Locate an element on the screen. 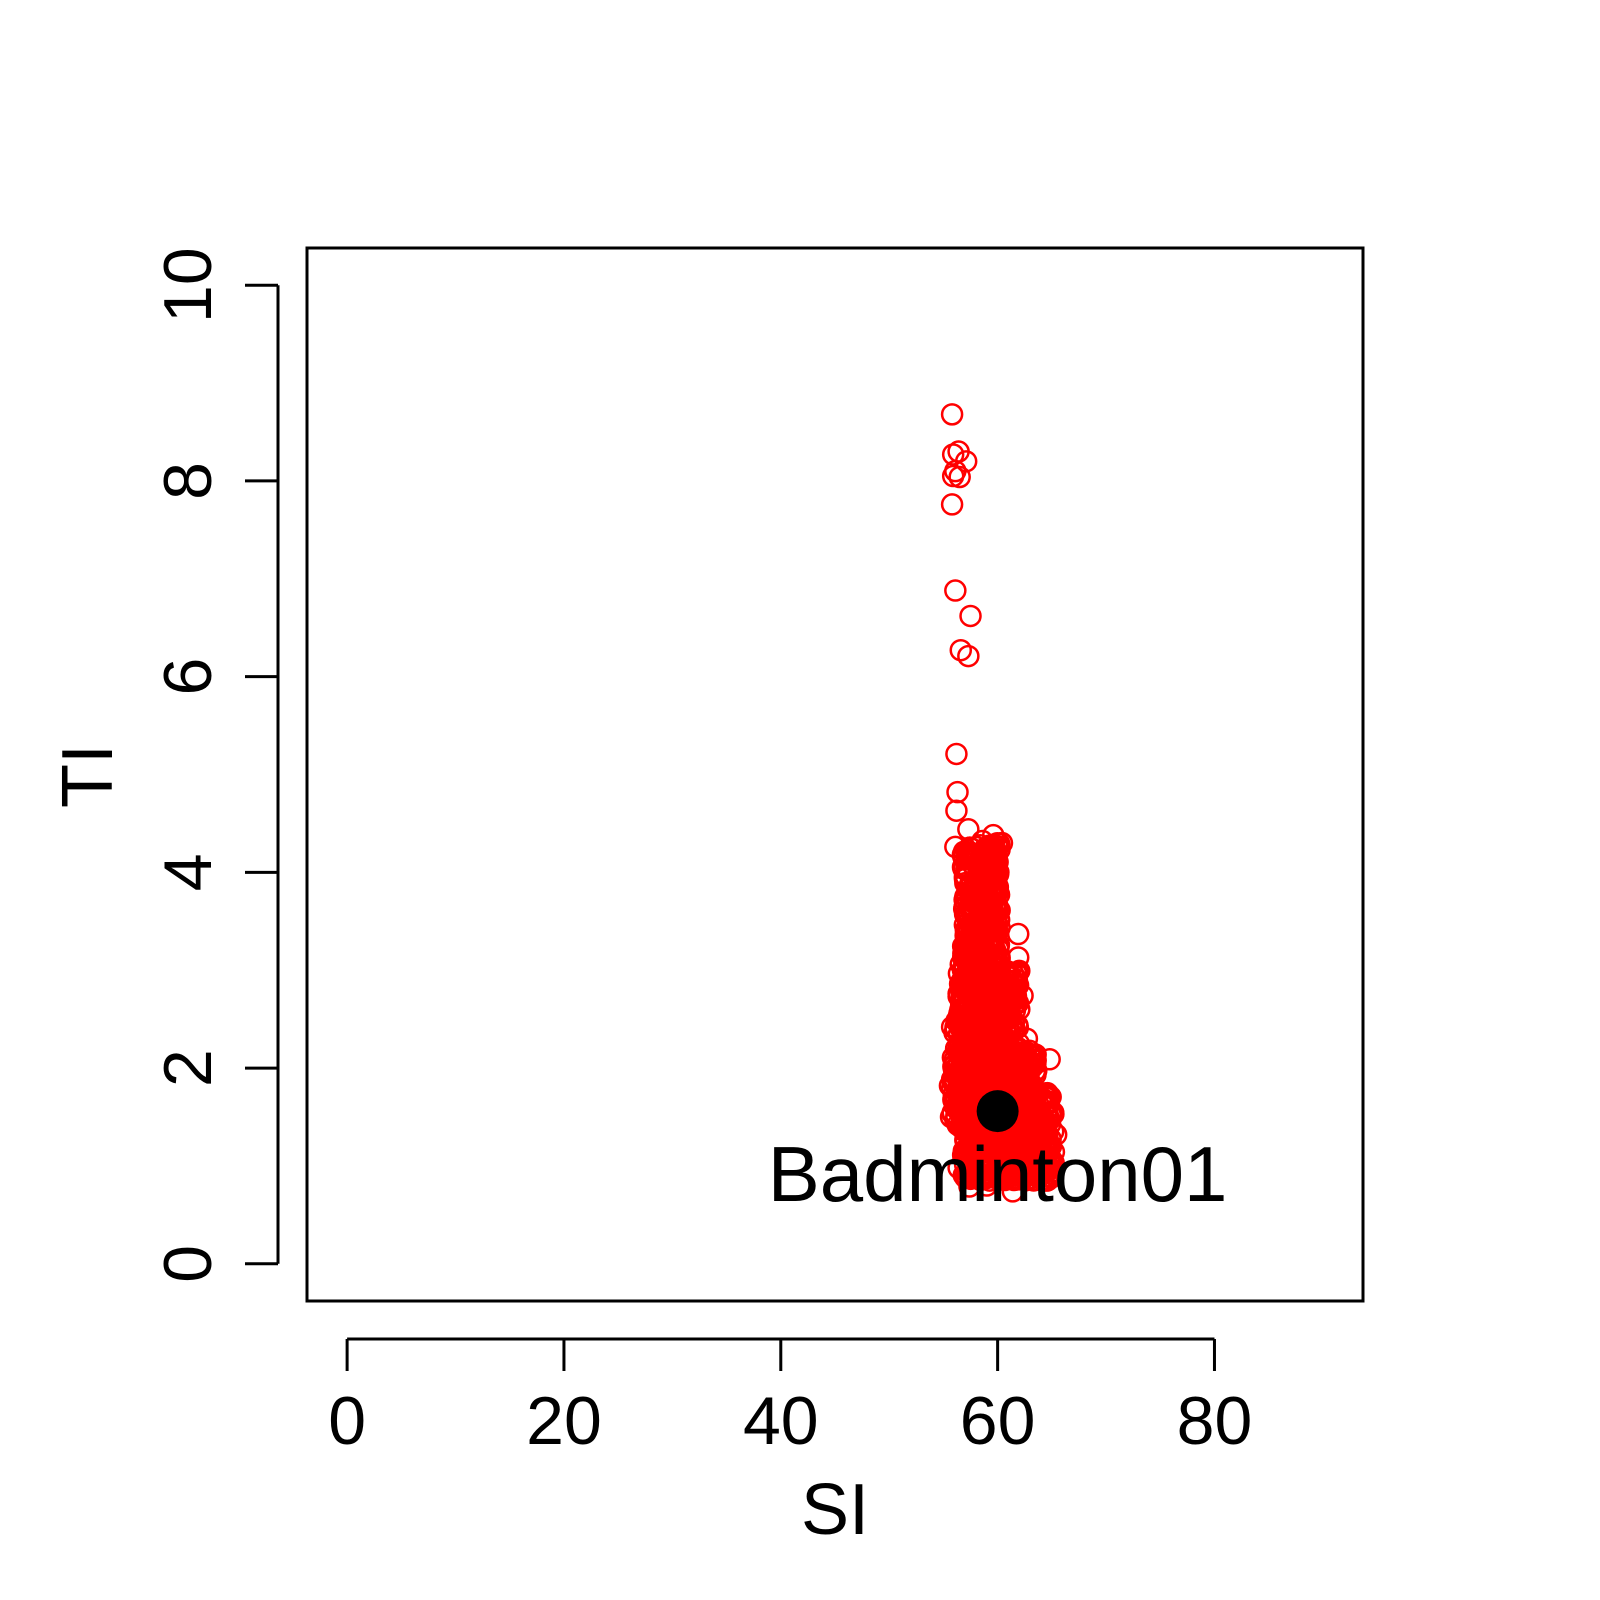 This screenshot has height=1600, width=1600. y-tick-label: 2 is located at coordinates (188, 1068).